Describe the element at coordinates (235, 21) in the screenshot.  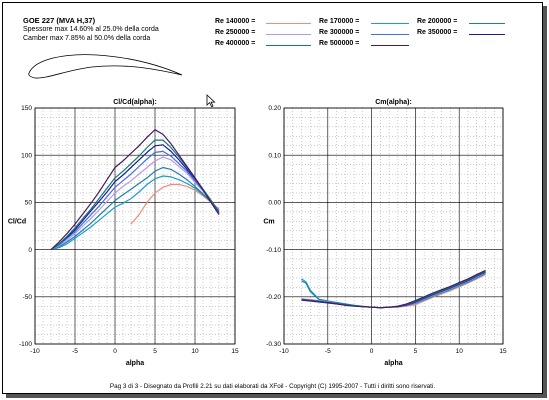
I see `legend-label-re140000: Re 140000 =` at that location.